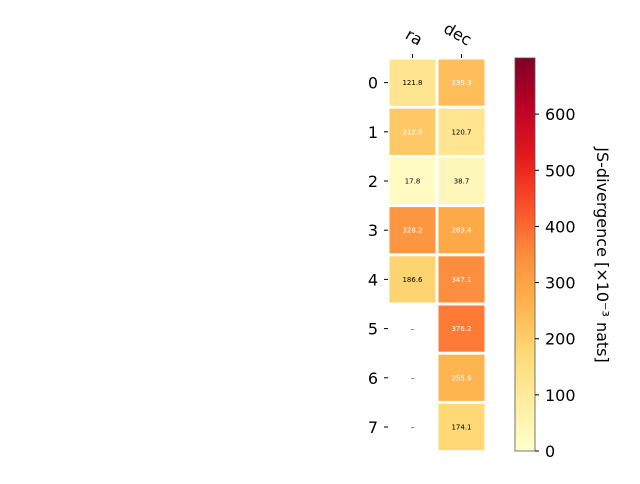  Describe the element at coordinates (560, 226) in the screenshot. I see `colorbar-tick-label: 400` at that location.